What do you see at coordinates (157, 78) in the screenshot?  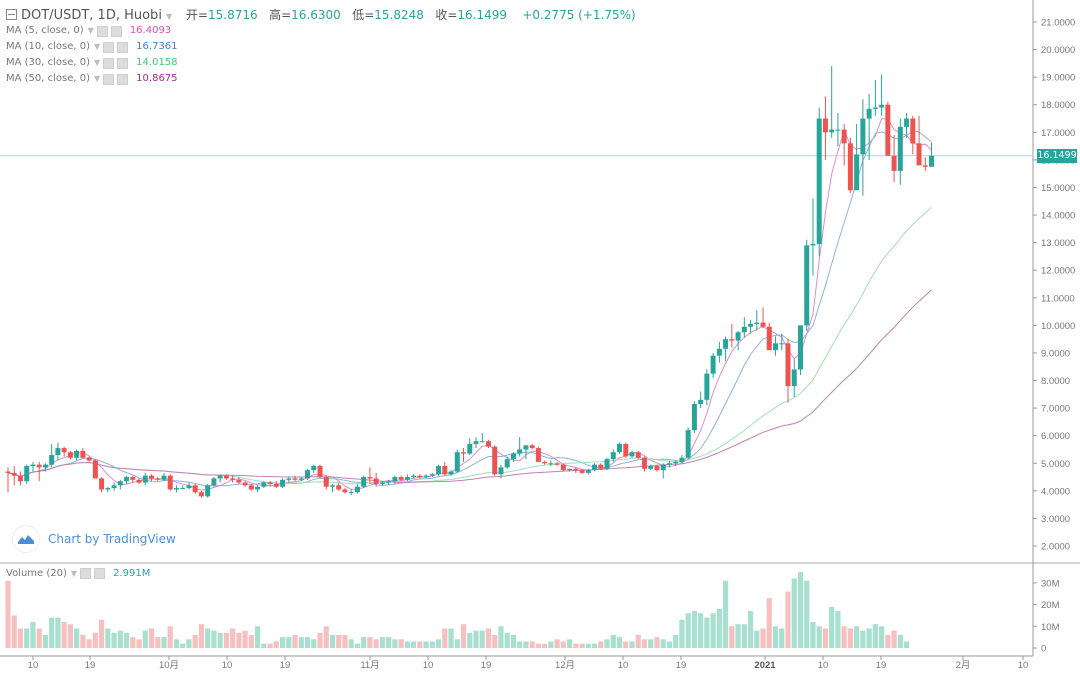 I see `indicator-value: 10.8675` at bounding box center [157, 78].